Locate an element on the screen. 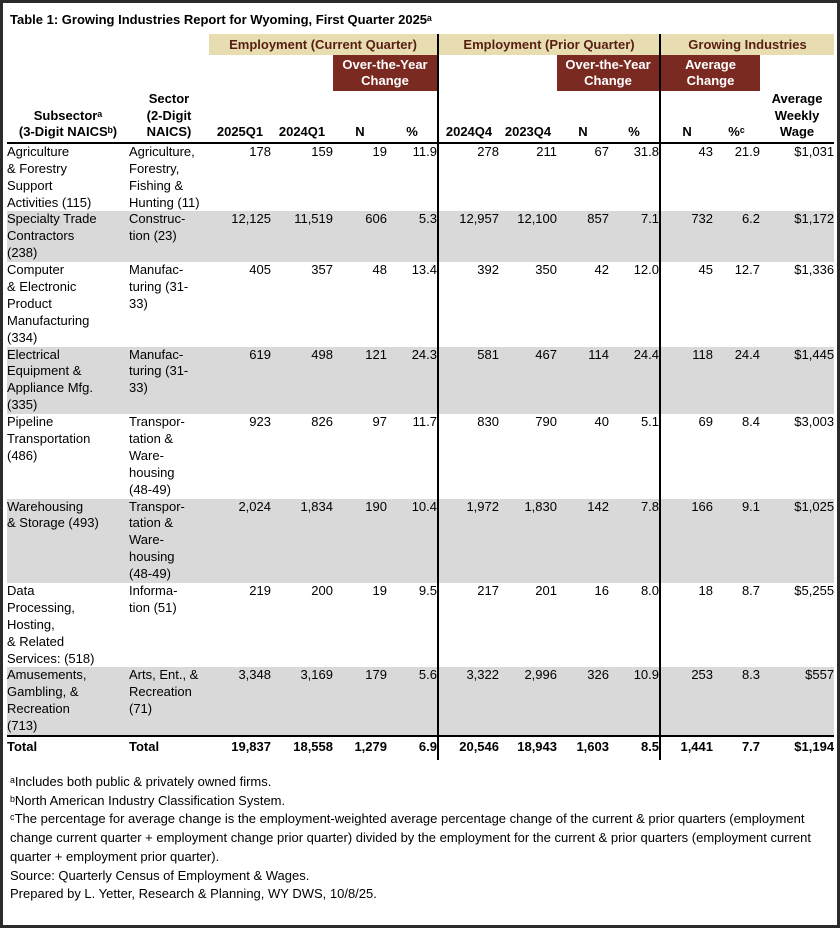  value-cell: 45 is located at coordinates (686, 304).